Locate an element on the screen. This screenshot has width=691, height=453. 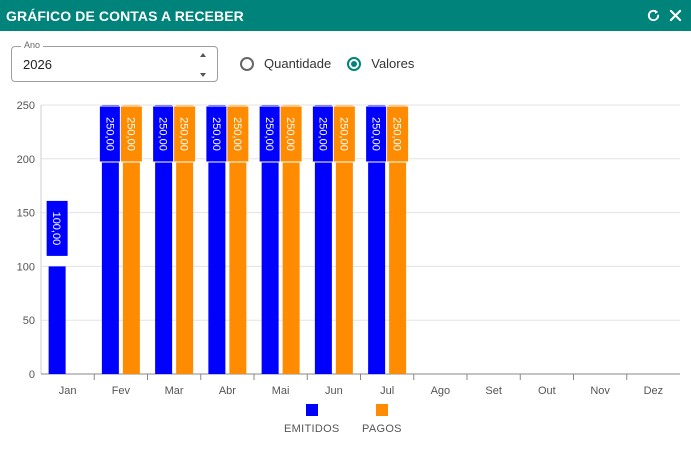
radio-quantidade: Quantidade is located at coordinates (285, 63).